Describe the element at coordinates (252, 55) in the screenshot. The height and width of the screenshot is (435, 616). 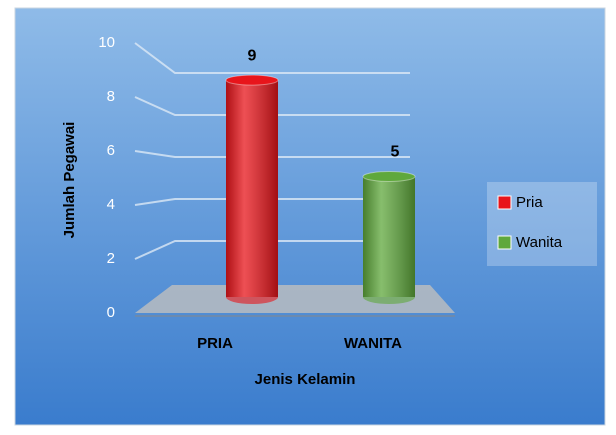
I see `data-label: 9` at that location.